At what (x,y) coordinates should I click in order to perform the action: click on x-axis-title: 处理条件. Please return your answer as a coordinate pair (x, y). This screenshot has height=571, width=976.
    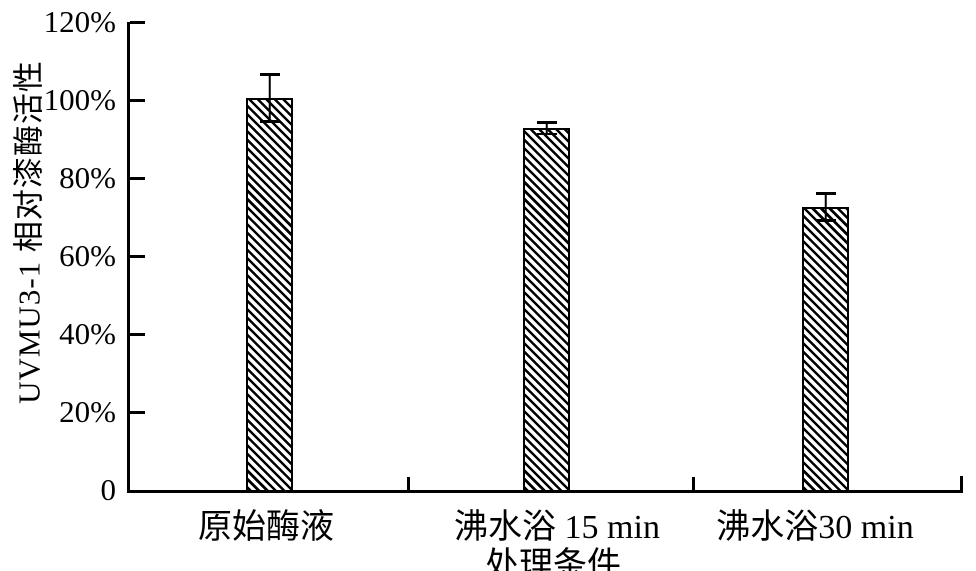
    Looking at the image, I should click on (553, 559).